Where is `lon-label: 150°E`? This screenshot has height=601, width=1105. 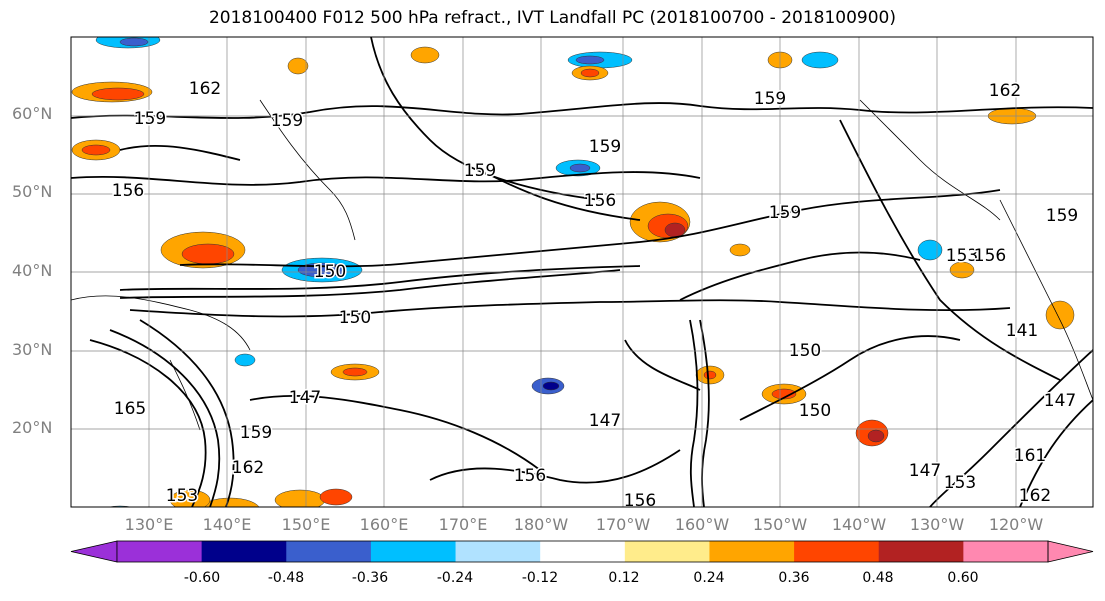 lon-label: 150°E is located at coordinates (306, 524).